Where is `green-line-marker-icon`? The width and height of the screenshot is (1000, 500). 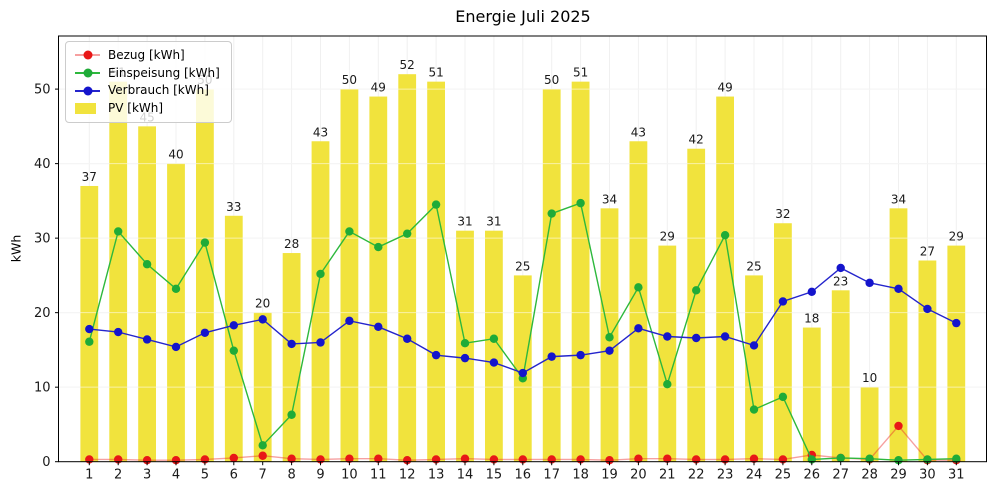
green-line-marker-icon is located at coordinates (87, 72).